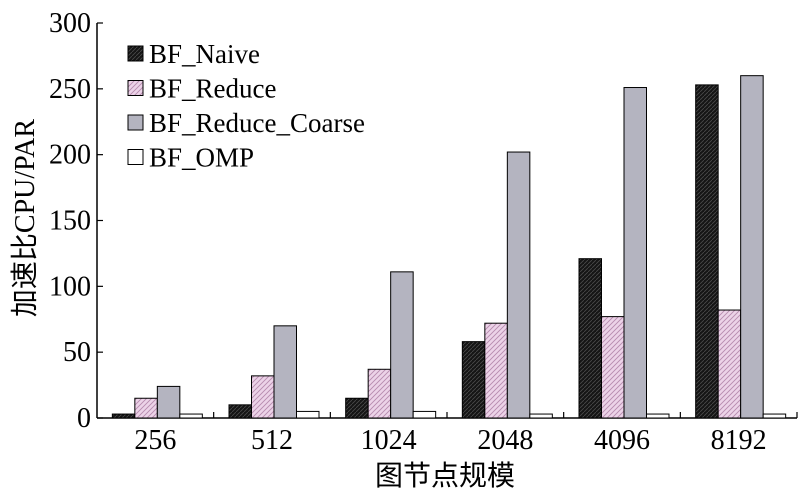 The image size is (800, 498). Describe the element at coordinates (622, 440) in the screenshot. I see `x-tick-label: 4096` at that location.